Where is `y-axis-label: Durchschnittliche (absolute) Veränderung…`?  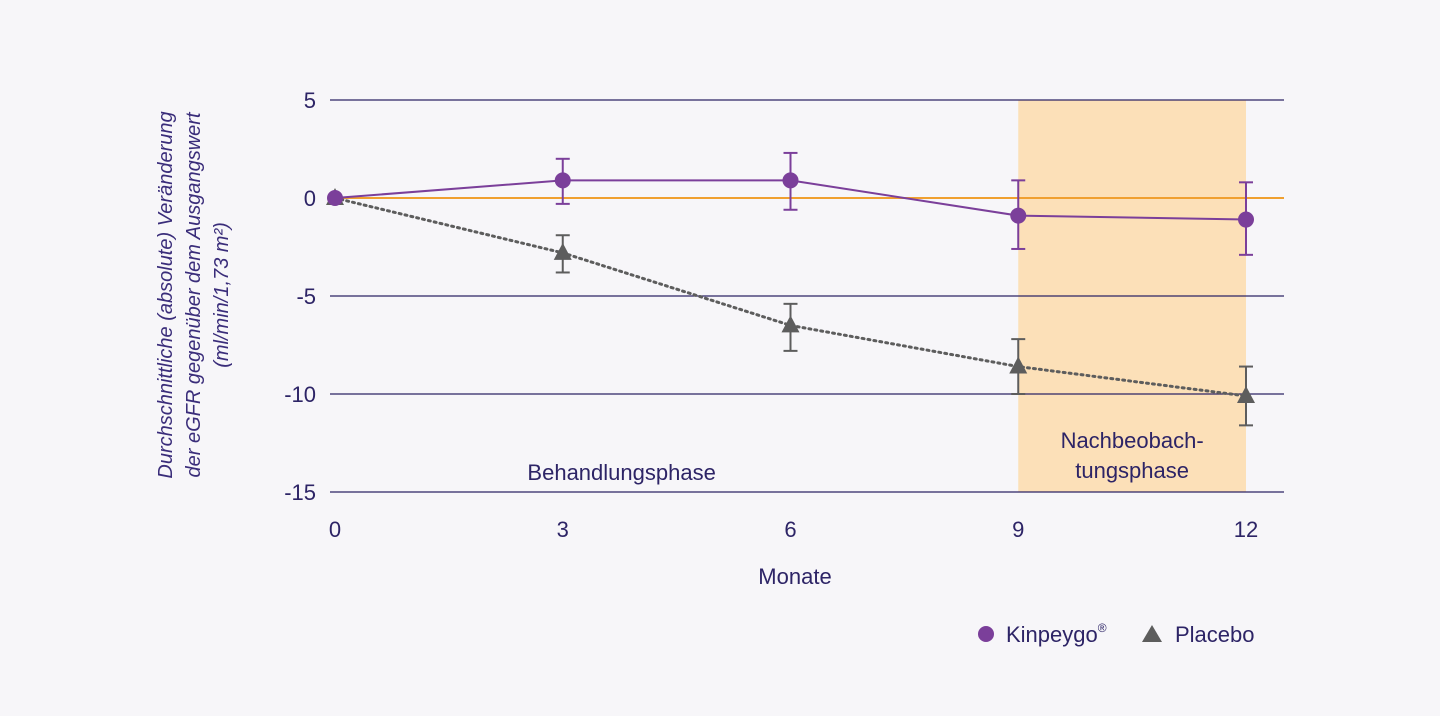
y-axis-label: Durchschnittliche (absolute) Veränderung… is located at coordinates (194, 295).